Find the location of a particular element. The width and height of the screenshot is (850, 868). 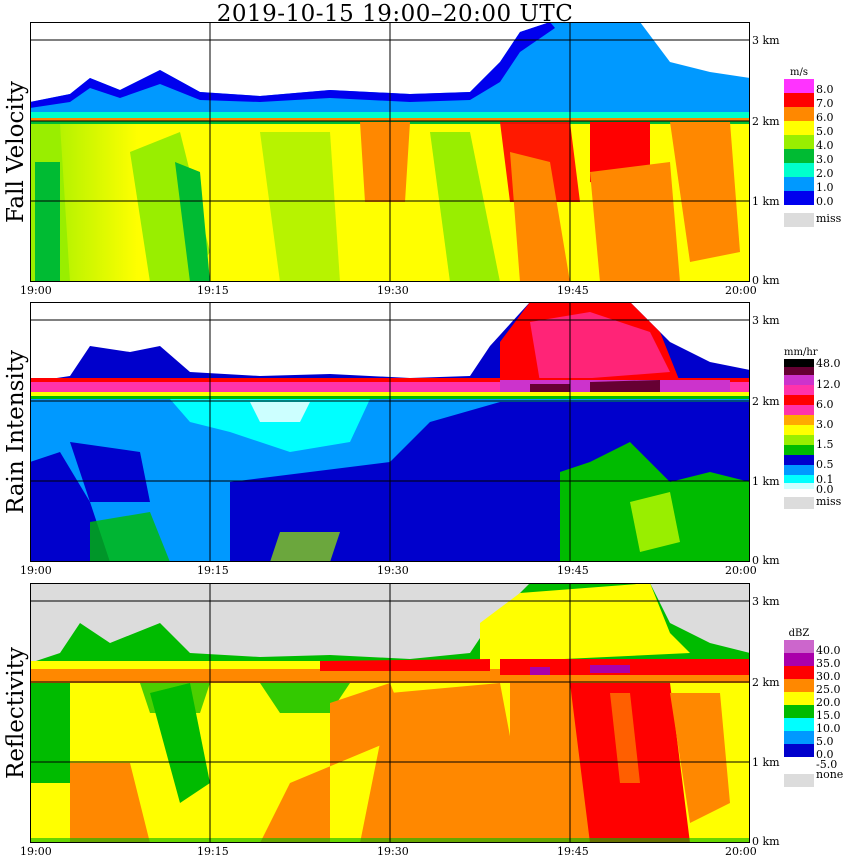

legend-level: -5.0 is located at coordinates (827, 764).